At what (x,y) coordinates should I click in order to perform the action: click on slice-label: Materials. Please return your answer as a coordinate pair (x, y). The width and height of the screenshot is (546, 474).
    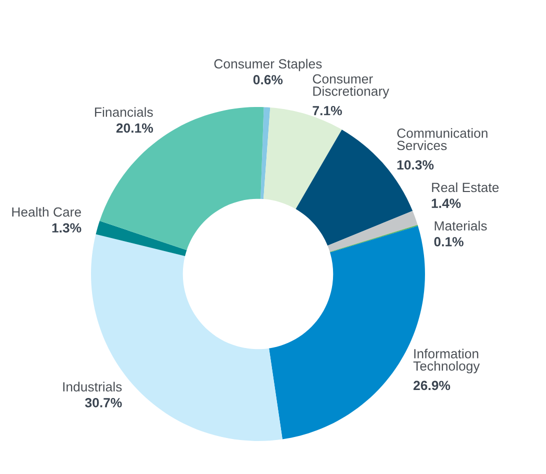
    Looking at the image, I should click on (460, 225).